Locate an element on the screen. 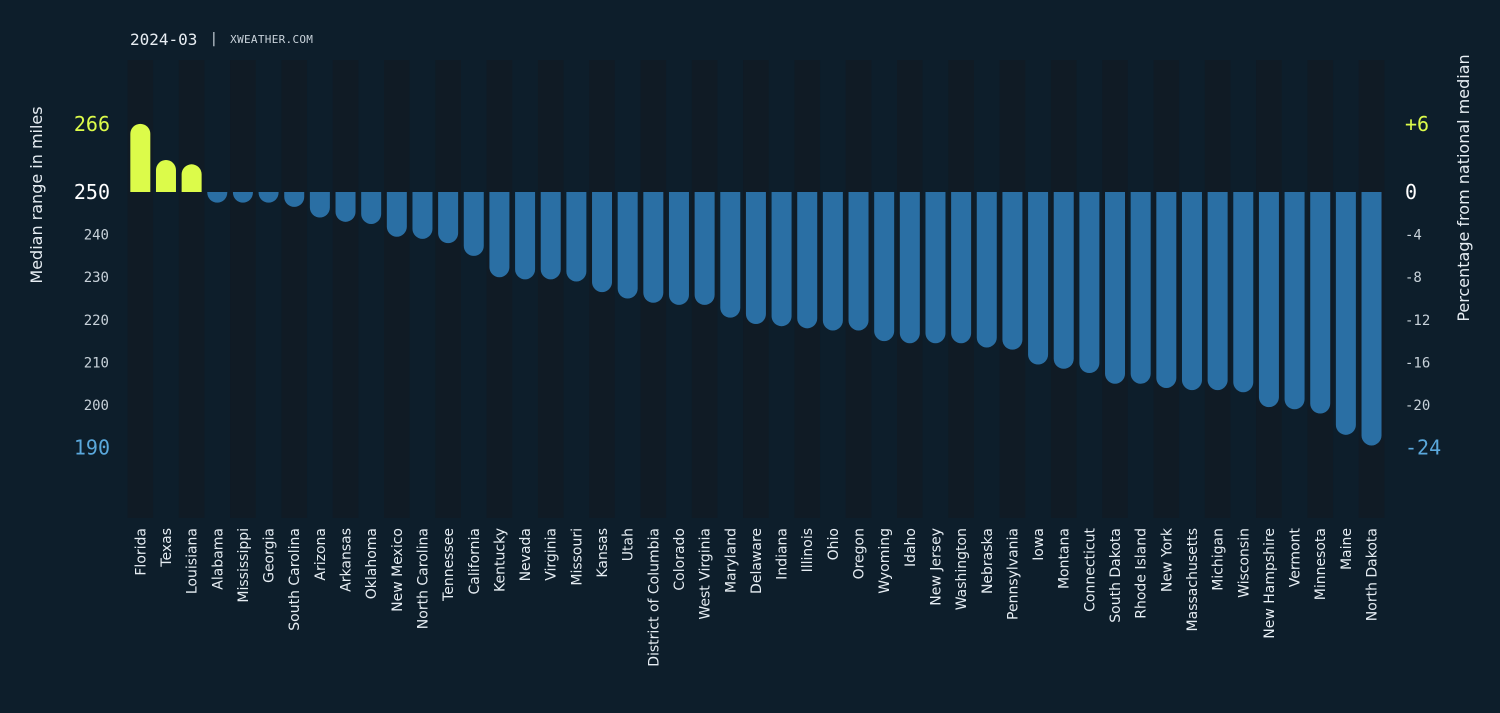  y2-axis-title: Percentage from national median is located at coordinates (1463, 187).